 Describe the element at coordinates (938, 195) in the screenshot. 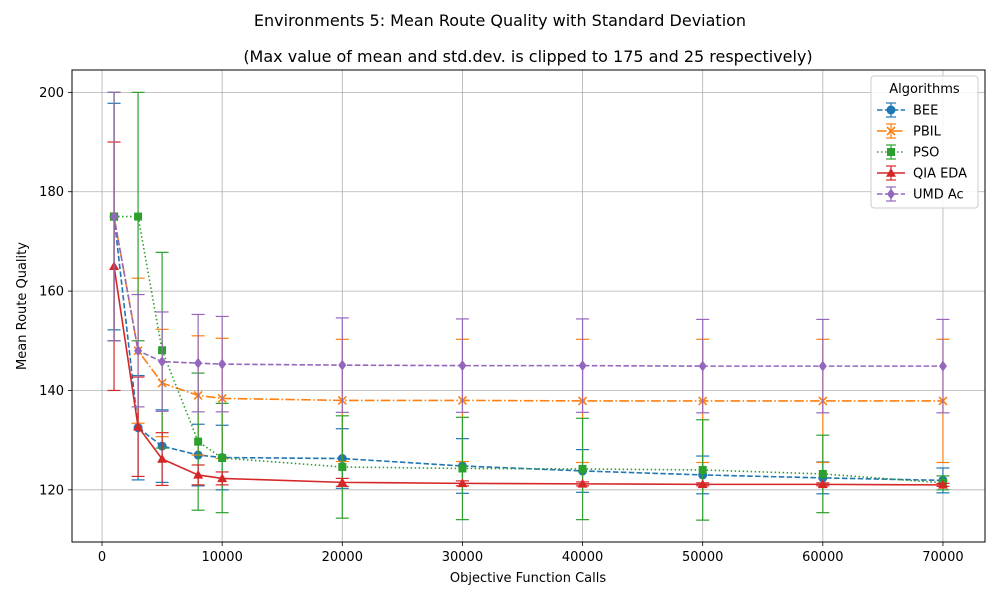

I see `legend-label: UMD Ac` at that location.